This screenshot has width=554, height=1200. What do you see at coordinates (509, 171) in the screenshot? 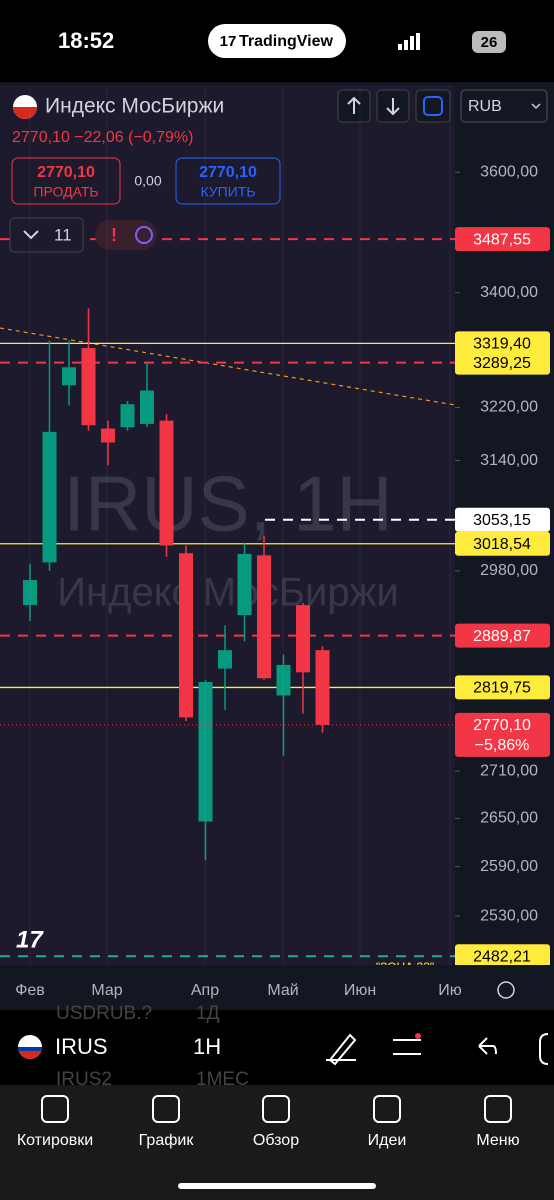
I see `y-tick-label: 3600,00` at bounding box center [509, 171].